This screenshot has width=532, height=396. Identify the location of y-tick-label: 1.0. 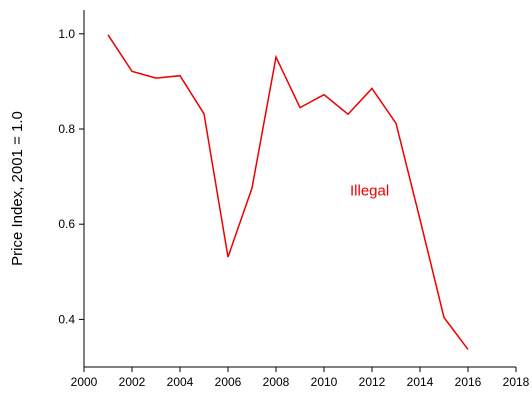
(66, 34).